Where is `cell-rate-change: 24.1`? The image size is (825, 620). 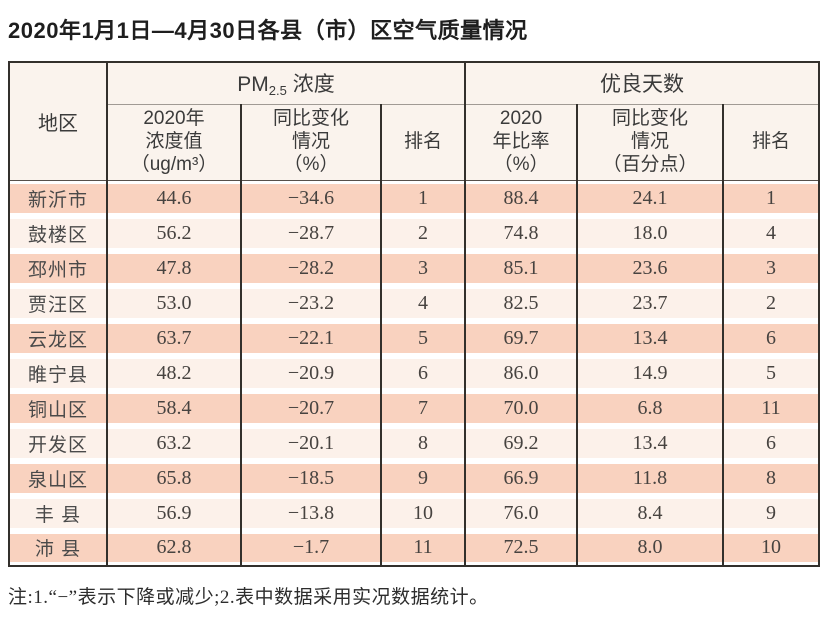
cell-rate-change: 24.1 is located at coordinates (651, 198).